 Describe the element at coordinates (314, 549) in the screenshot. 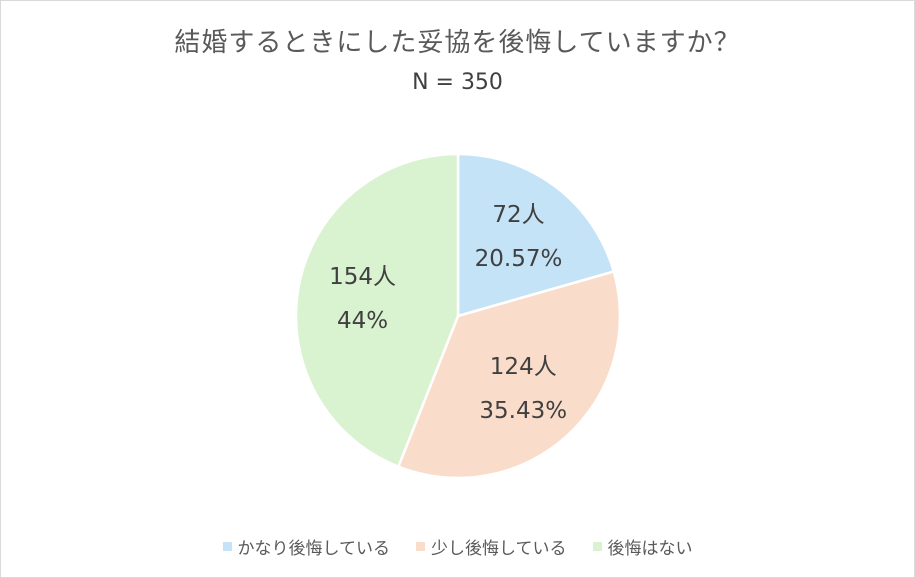

I see `legend-label: かなり後悔している` at that location.